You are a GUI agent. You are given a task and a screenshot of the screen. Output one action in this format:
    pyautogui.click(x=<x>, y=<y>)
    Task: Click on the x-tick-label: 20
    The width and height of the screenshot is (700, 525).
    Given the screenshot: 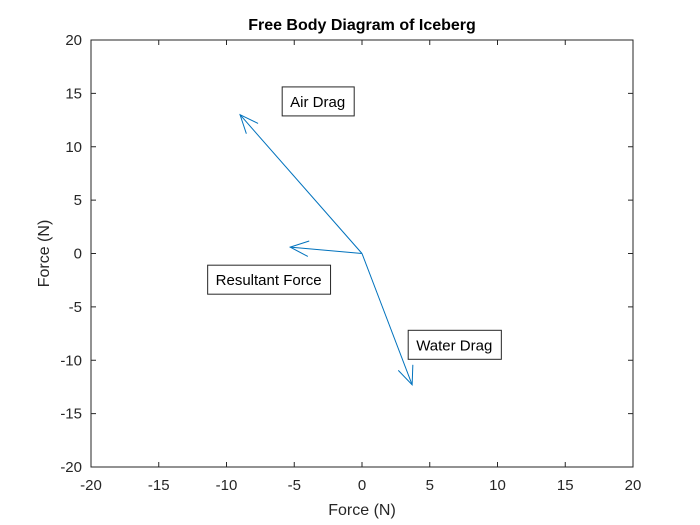 What is the action you would take?
    pyautogui.click(x=633, y=485)
    